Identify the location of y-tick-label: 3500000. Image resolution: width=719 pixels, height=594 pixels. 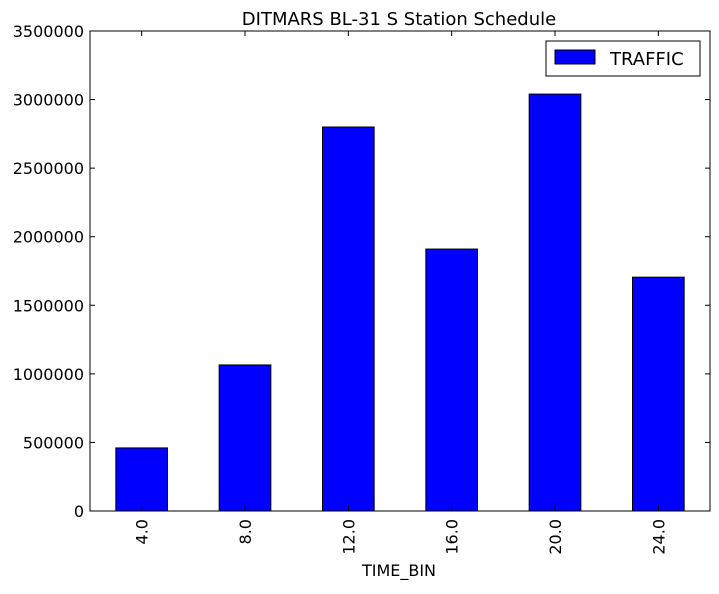
(48, 31).